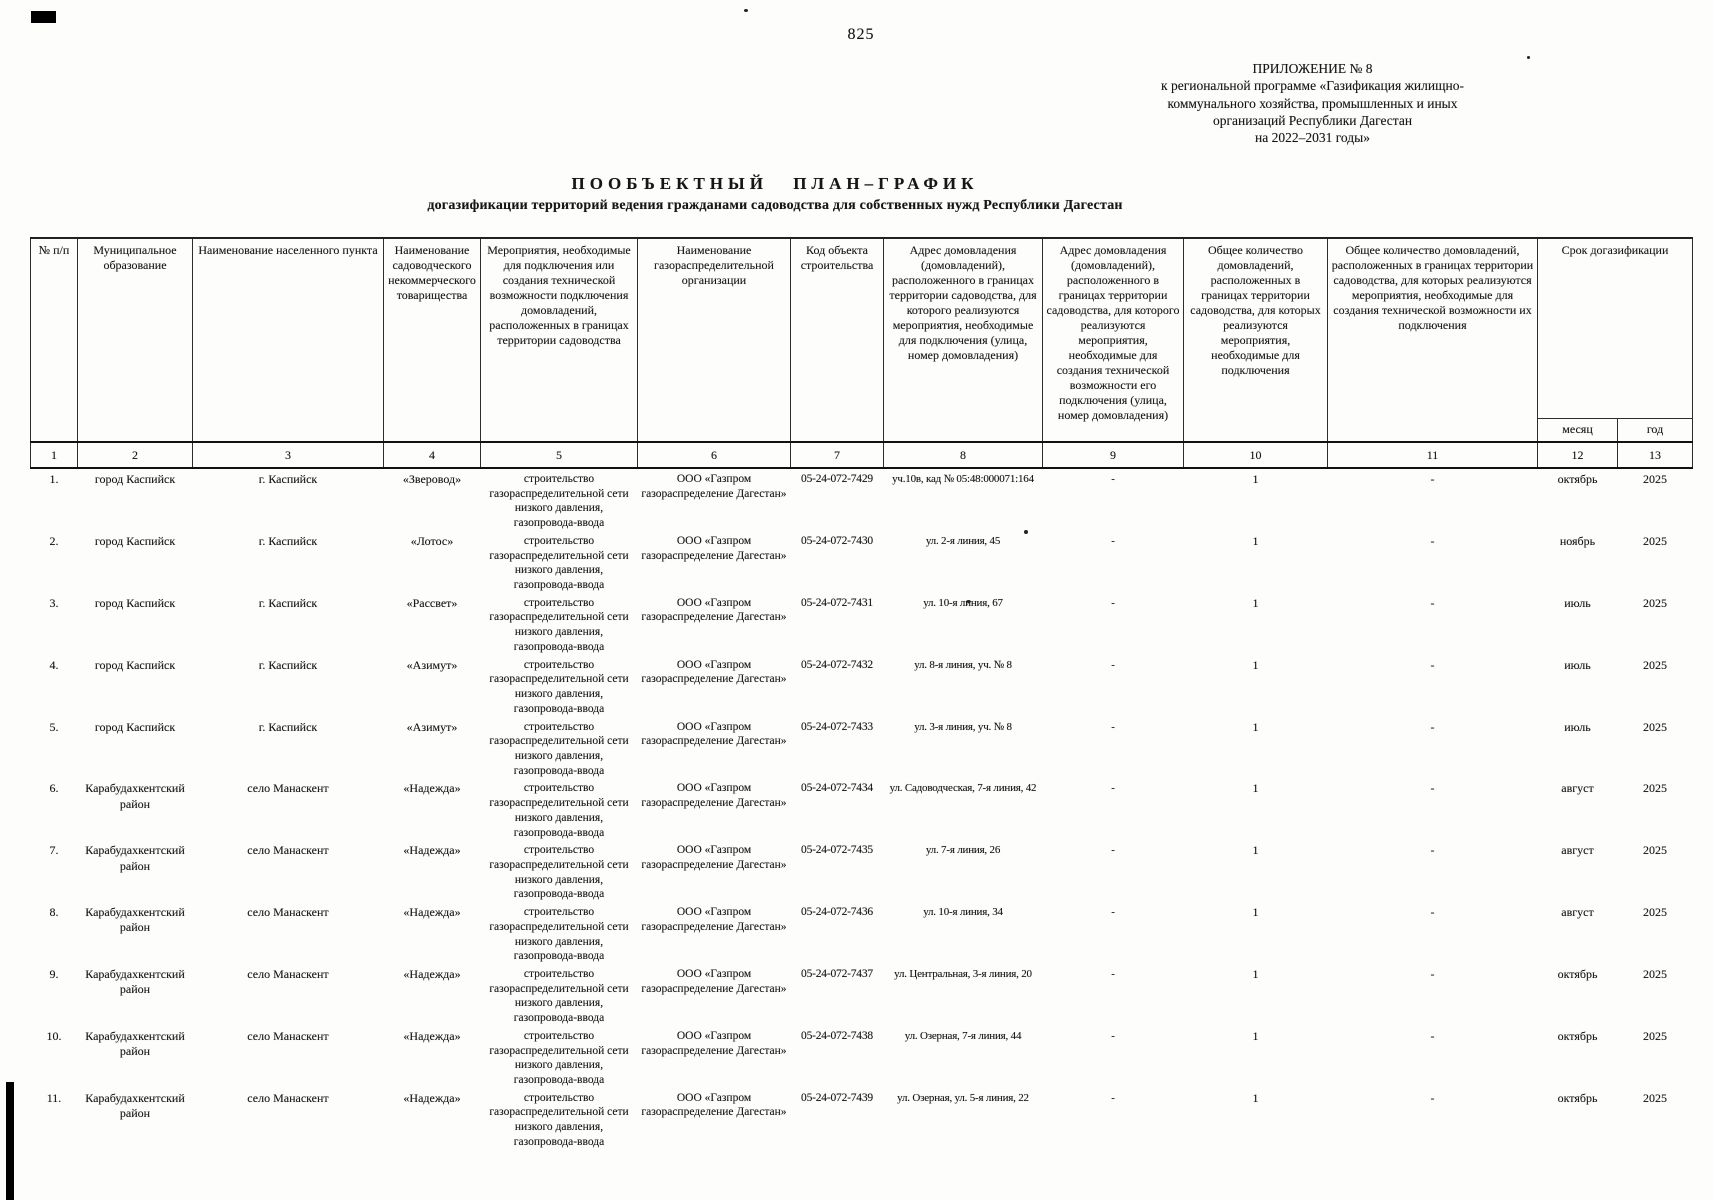 This screenshot has width=1714, height=1200. Describe the element at coordinates (1655, 430) in the screenshot. I see `subheader-cell-year: год` at that location.